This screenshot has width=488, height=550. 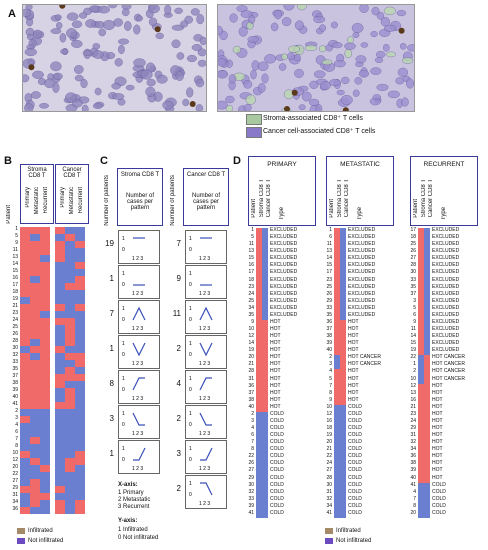 I want to click on d-patient-number: 30, so click(x=413, y=272).